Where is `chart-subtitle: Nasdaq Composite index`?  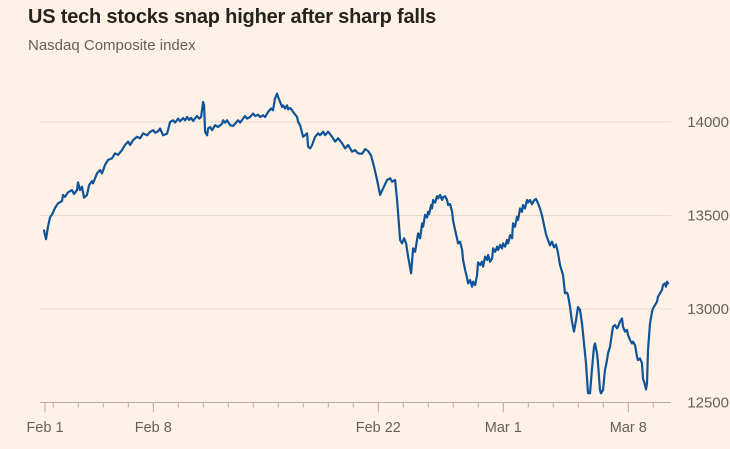 chart-subtitle: Nasdaq Composite index is located at coordinates (112, 45).